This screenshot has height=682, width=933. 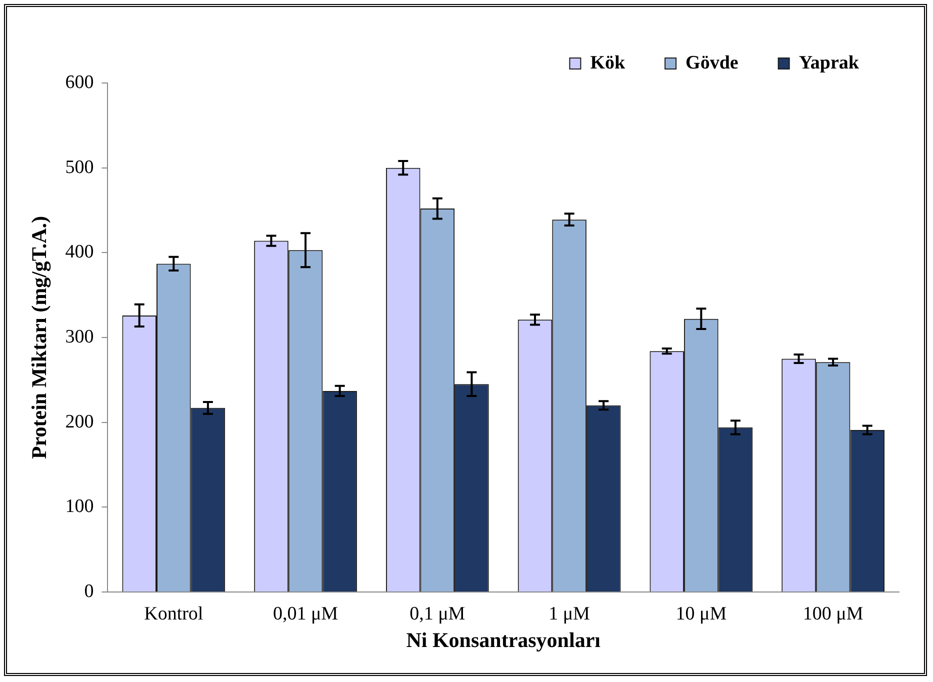 I want to click on x-tick-label: 100 μM, so click(x=833, y=613).